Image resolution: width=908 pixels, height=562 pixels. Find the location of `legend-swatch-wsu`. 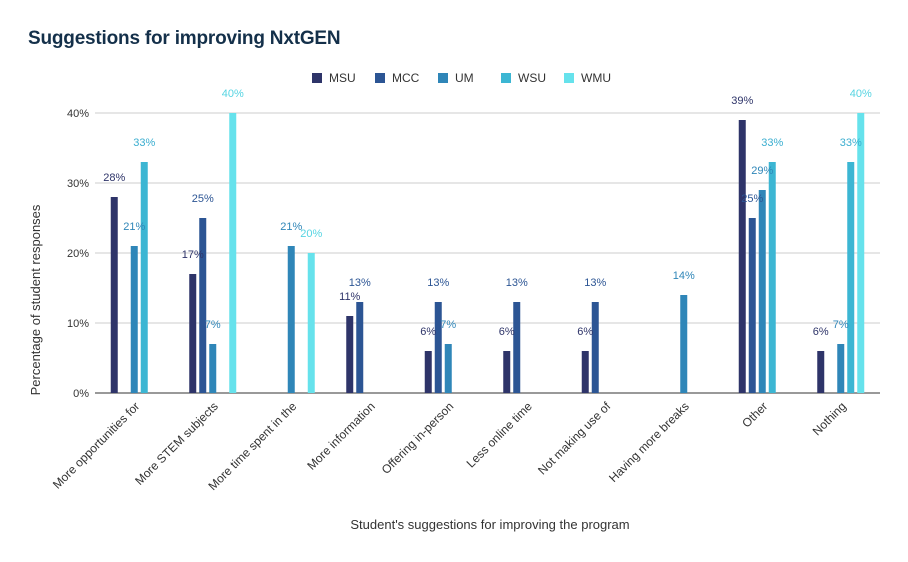

legend-swatch-wsu is located at coordinates (506, 78).